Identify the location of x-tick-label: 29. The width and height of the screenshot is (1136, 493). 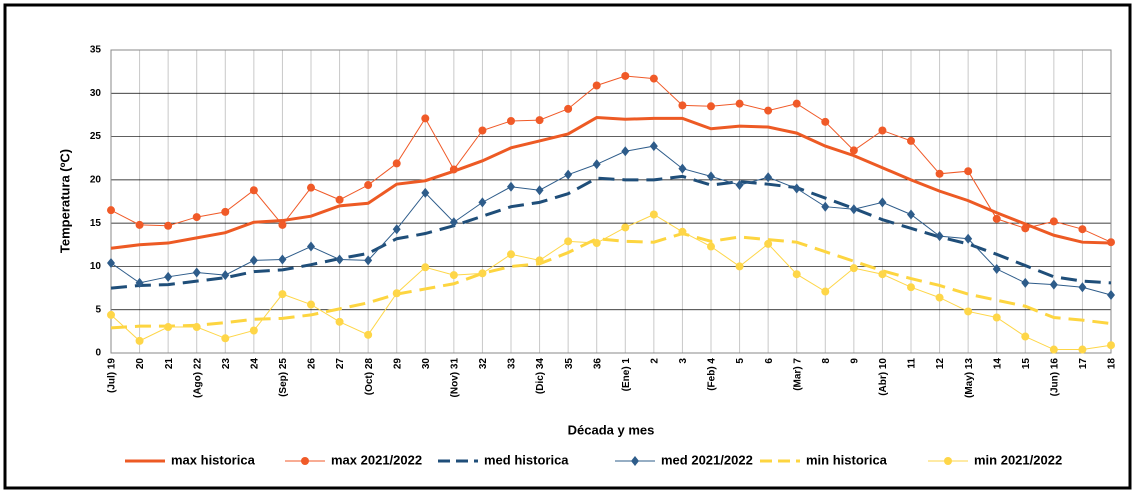
(397, 364).